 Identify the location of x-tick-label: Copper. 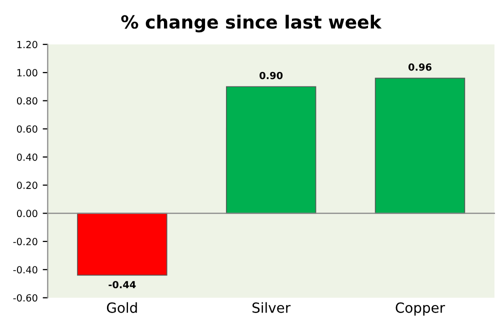
(421, 309).